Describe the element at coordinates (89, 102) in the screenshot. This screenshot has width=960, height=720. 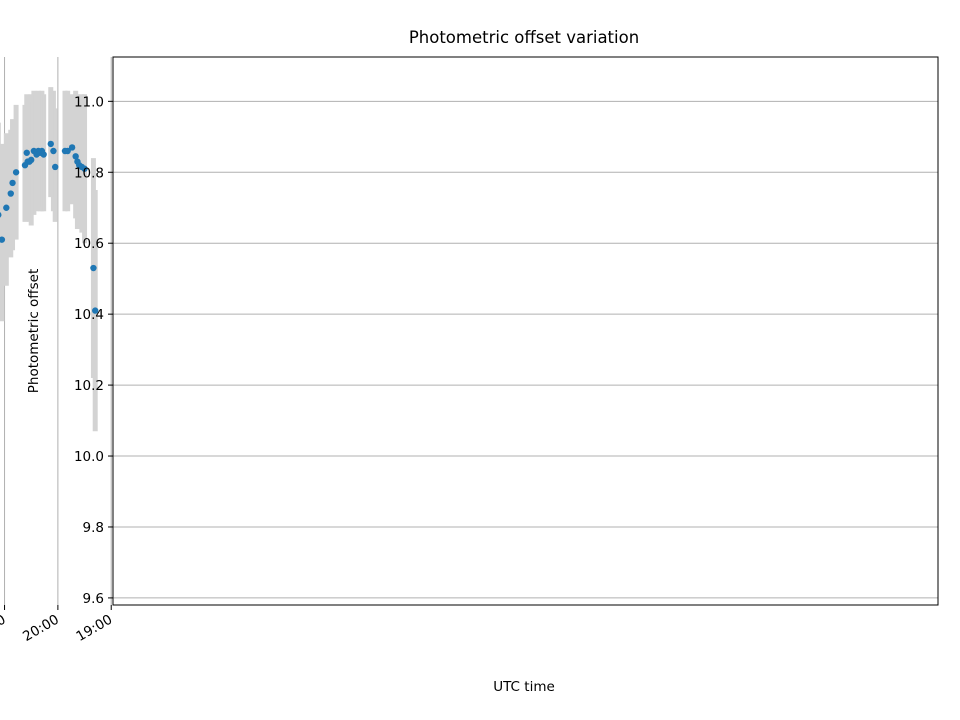
I see `y-tick-label: 11.0` at that location.